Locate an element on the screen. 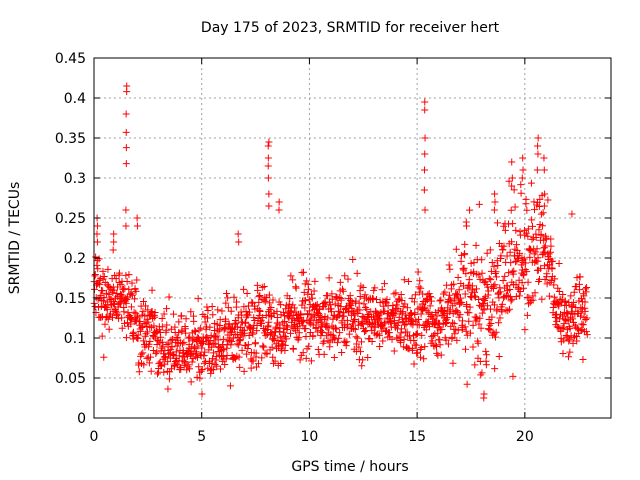 The width and height of the screenshot is (640, 480). y-tick-label: 0.45 is located at coordinates (70, 59).